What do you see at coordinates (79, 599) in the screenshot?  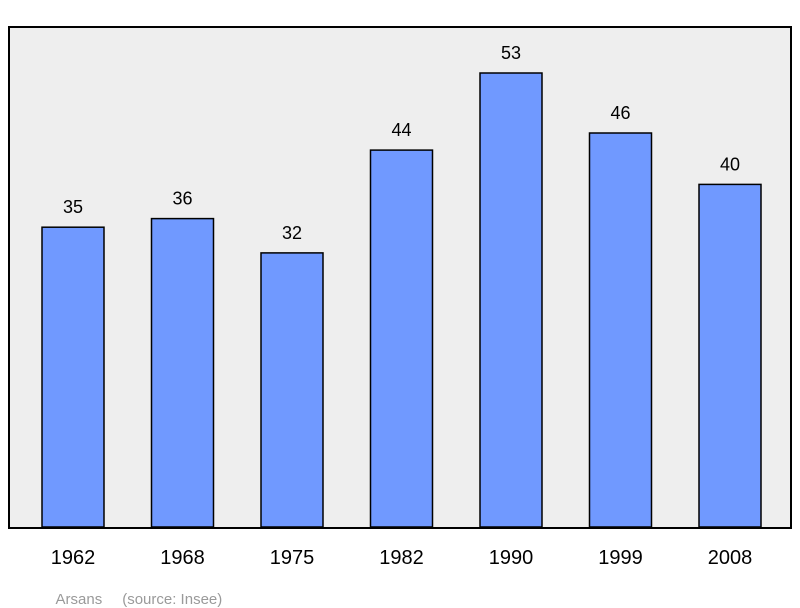 I see `caption-place: Arsans` at bounding box center [79, 599].